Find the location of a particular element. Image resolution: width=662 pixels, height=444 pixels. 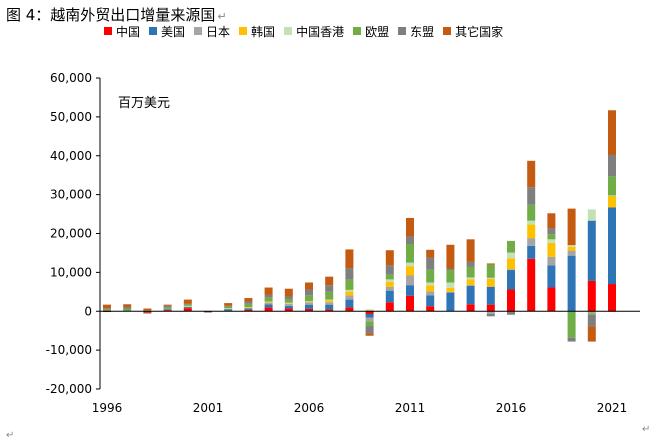

legend-label: 中国香港 is located at coordinates (320, 31).